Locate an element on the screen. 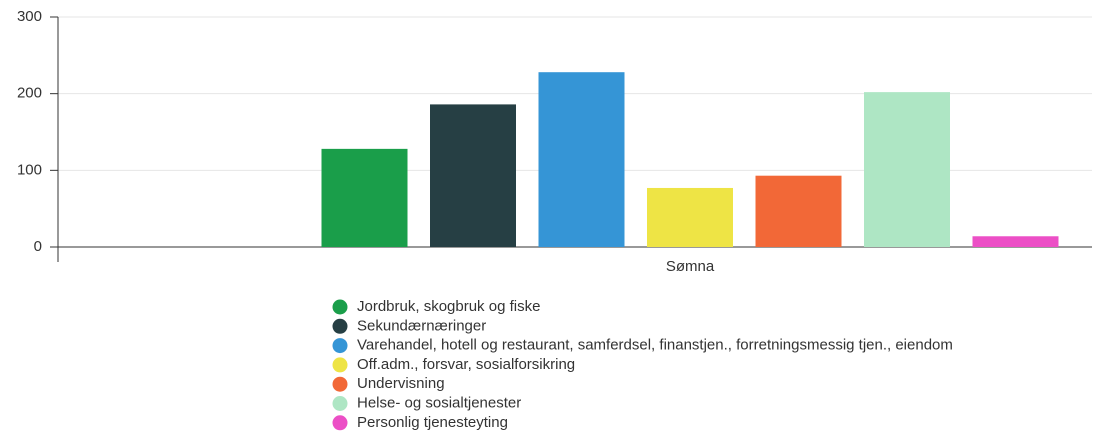  legend-label: Off.adm., forsvar, sosialforsikring is located at coordinates (466, 364).